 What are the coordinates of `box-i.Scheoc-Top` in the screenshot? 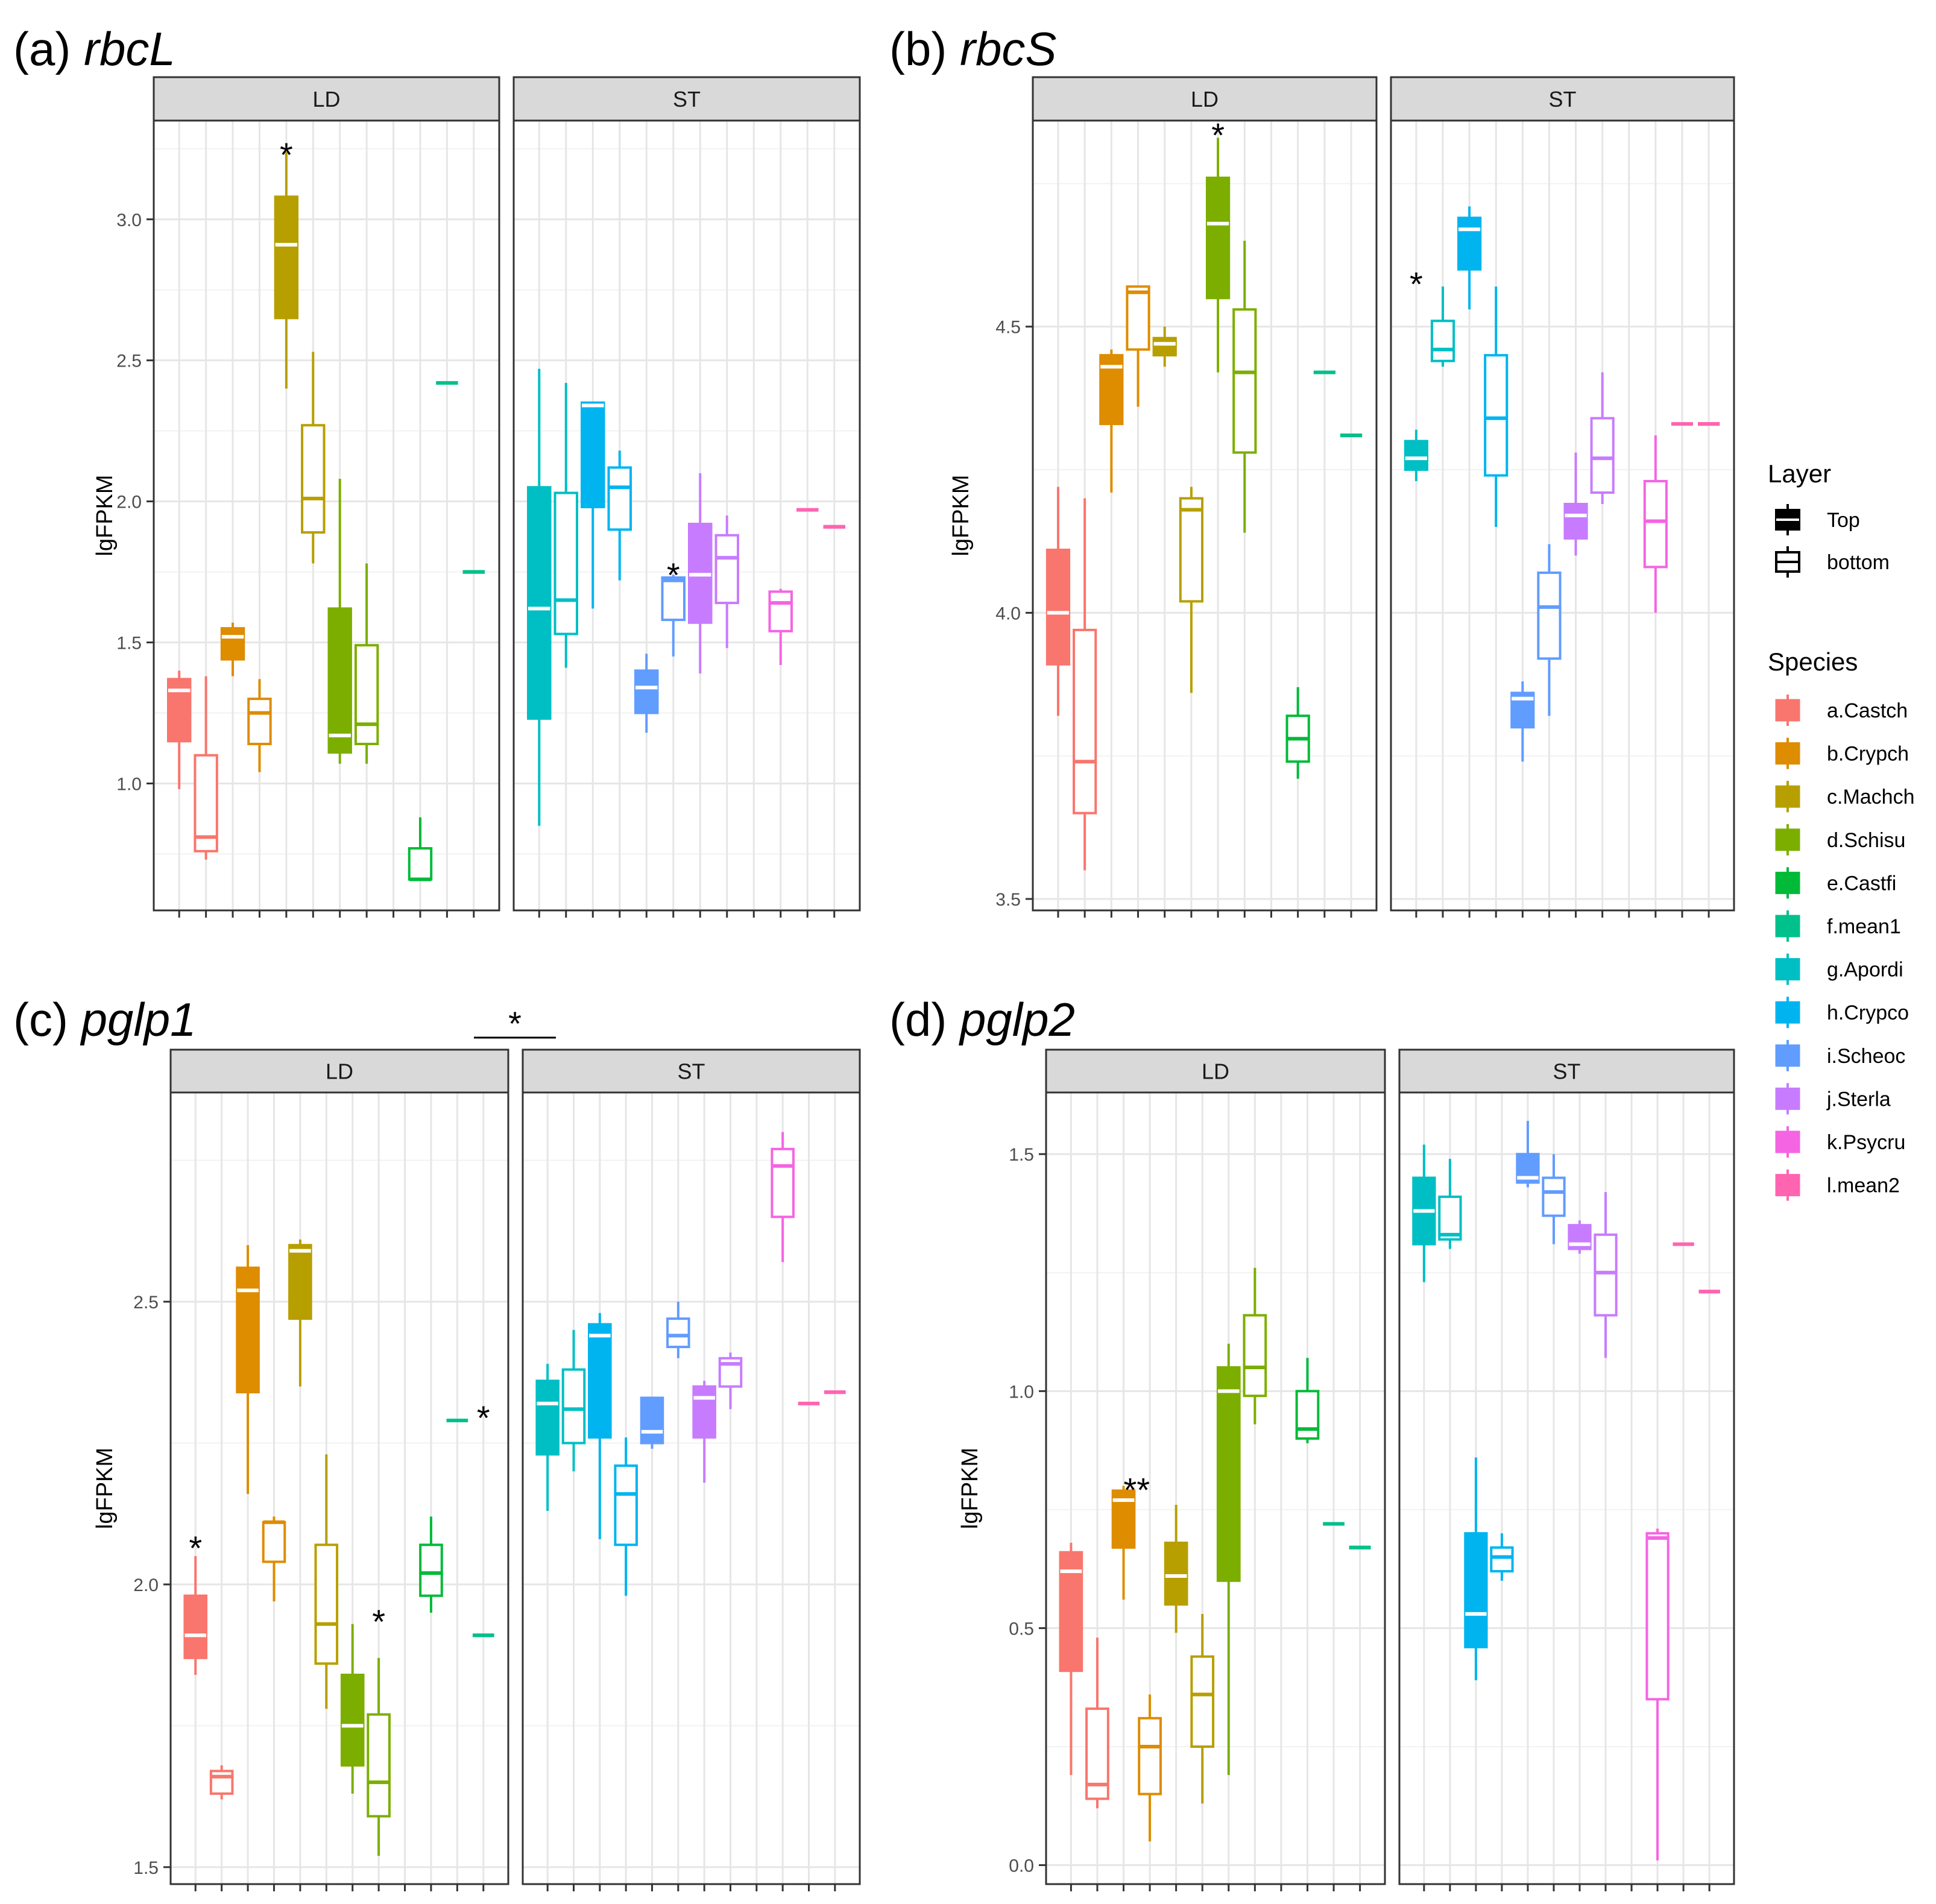 It's located at (1522, 721).